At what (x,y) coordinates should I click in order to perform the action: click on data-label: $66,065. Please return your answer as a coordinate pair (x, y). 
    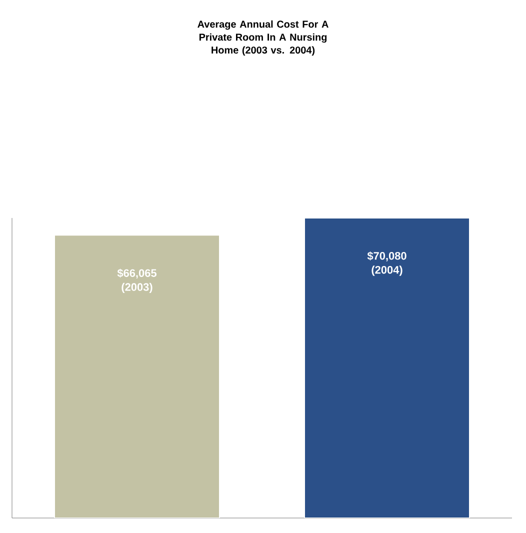
    Looking at the image, I should click on (136, 273).